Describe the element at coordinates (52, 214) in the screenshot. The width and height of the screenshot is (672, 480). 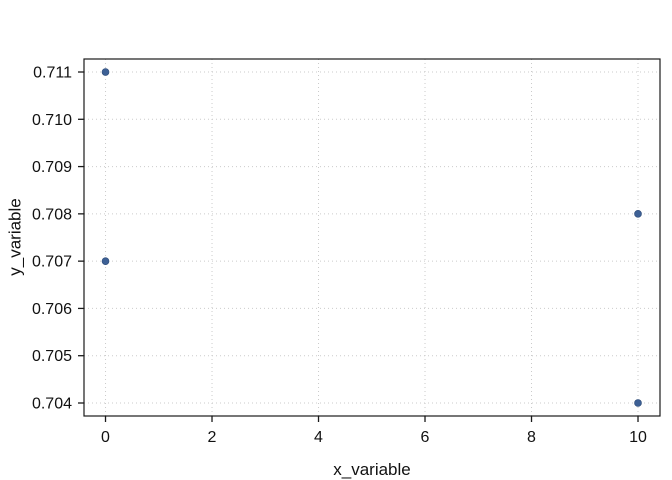
I see `y-tick-label: 0.708` at that location.